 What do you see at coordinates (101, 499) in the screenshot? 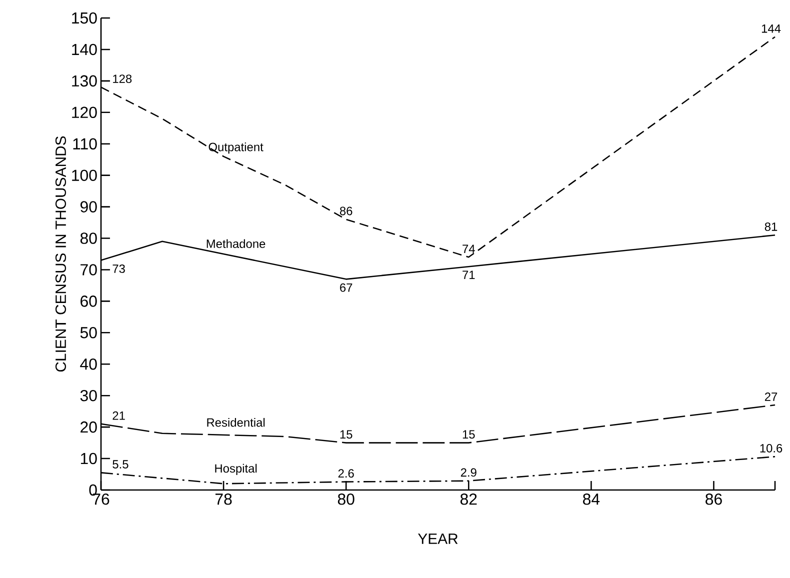
I see `x-tick-label: 76` at bounding box center [101, 499].